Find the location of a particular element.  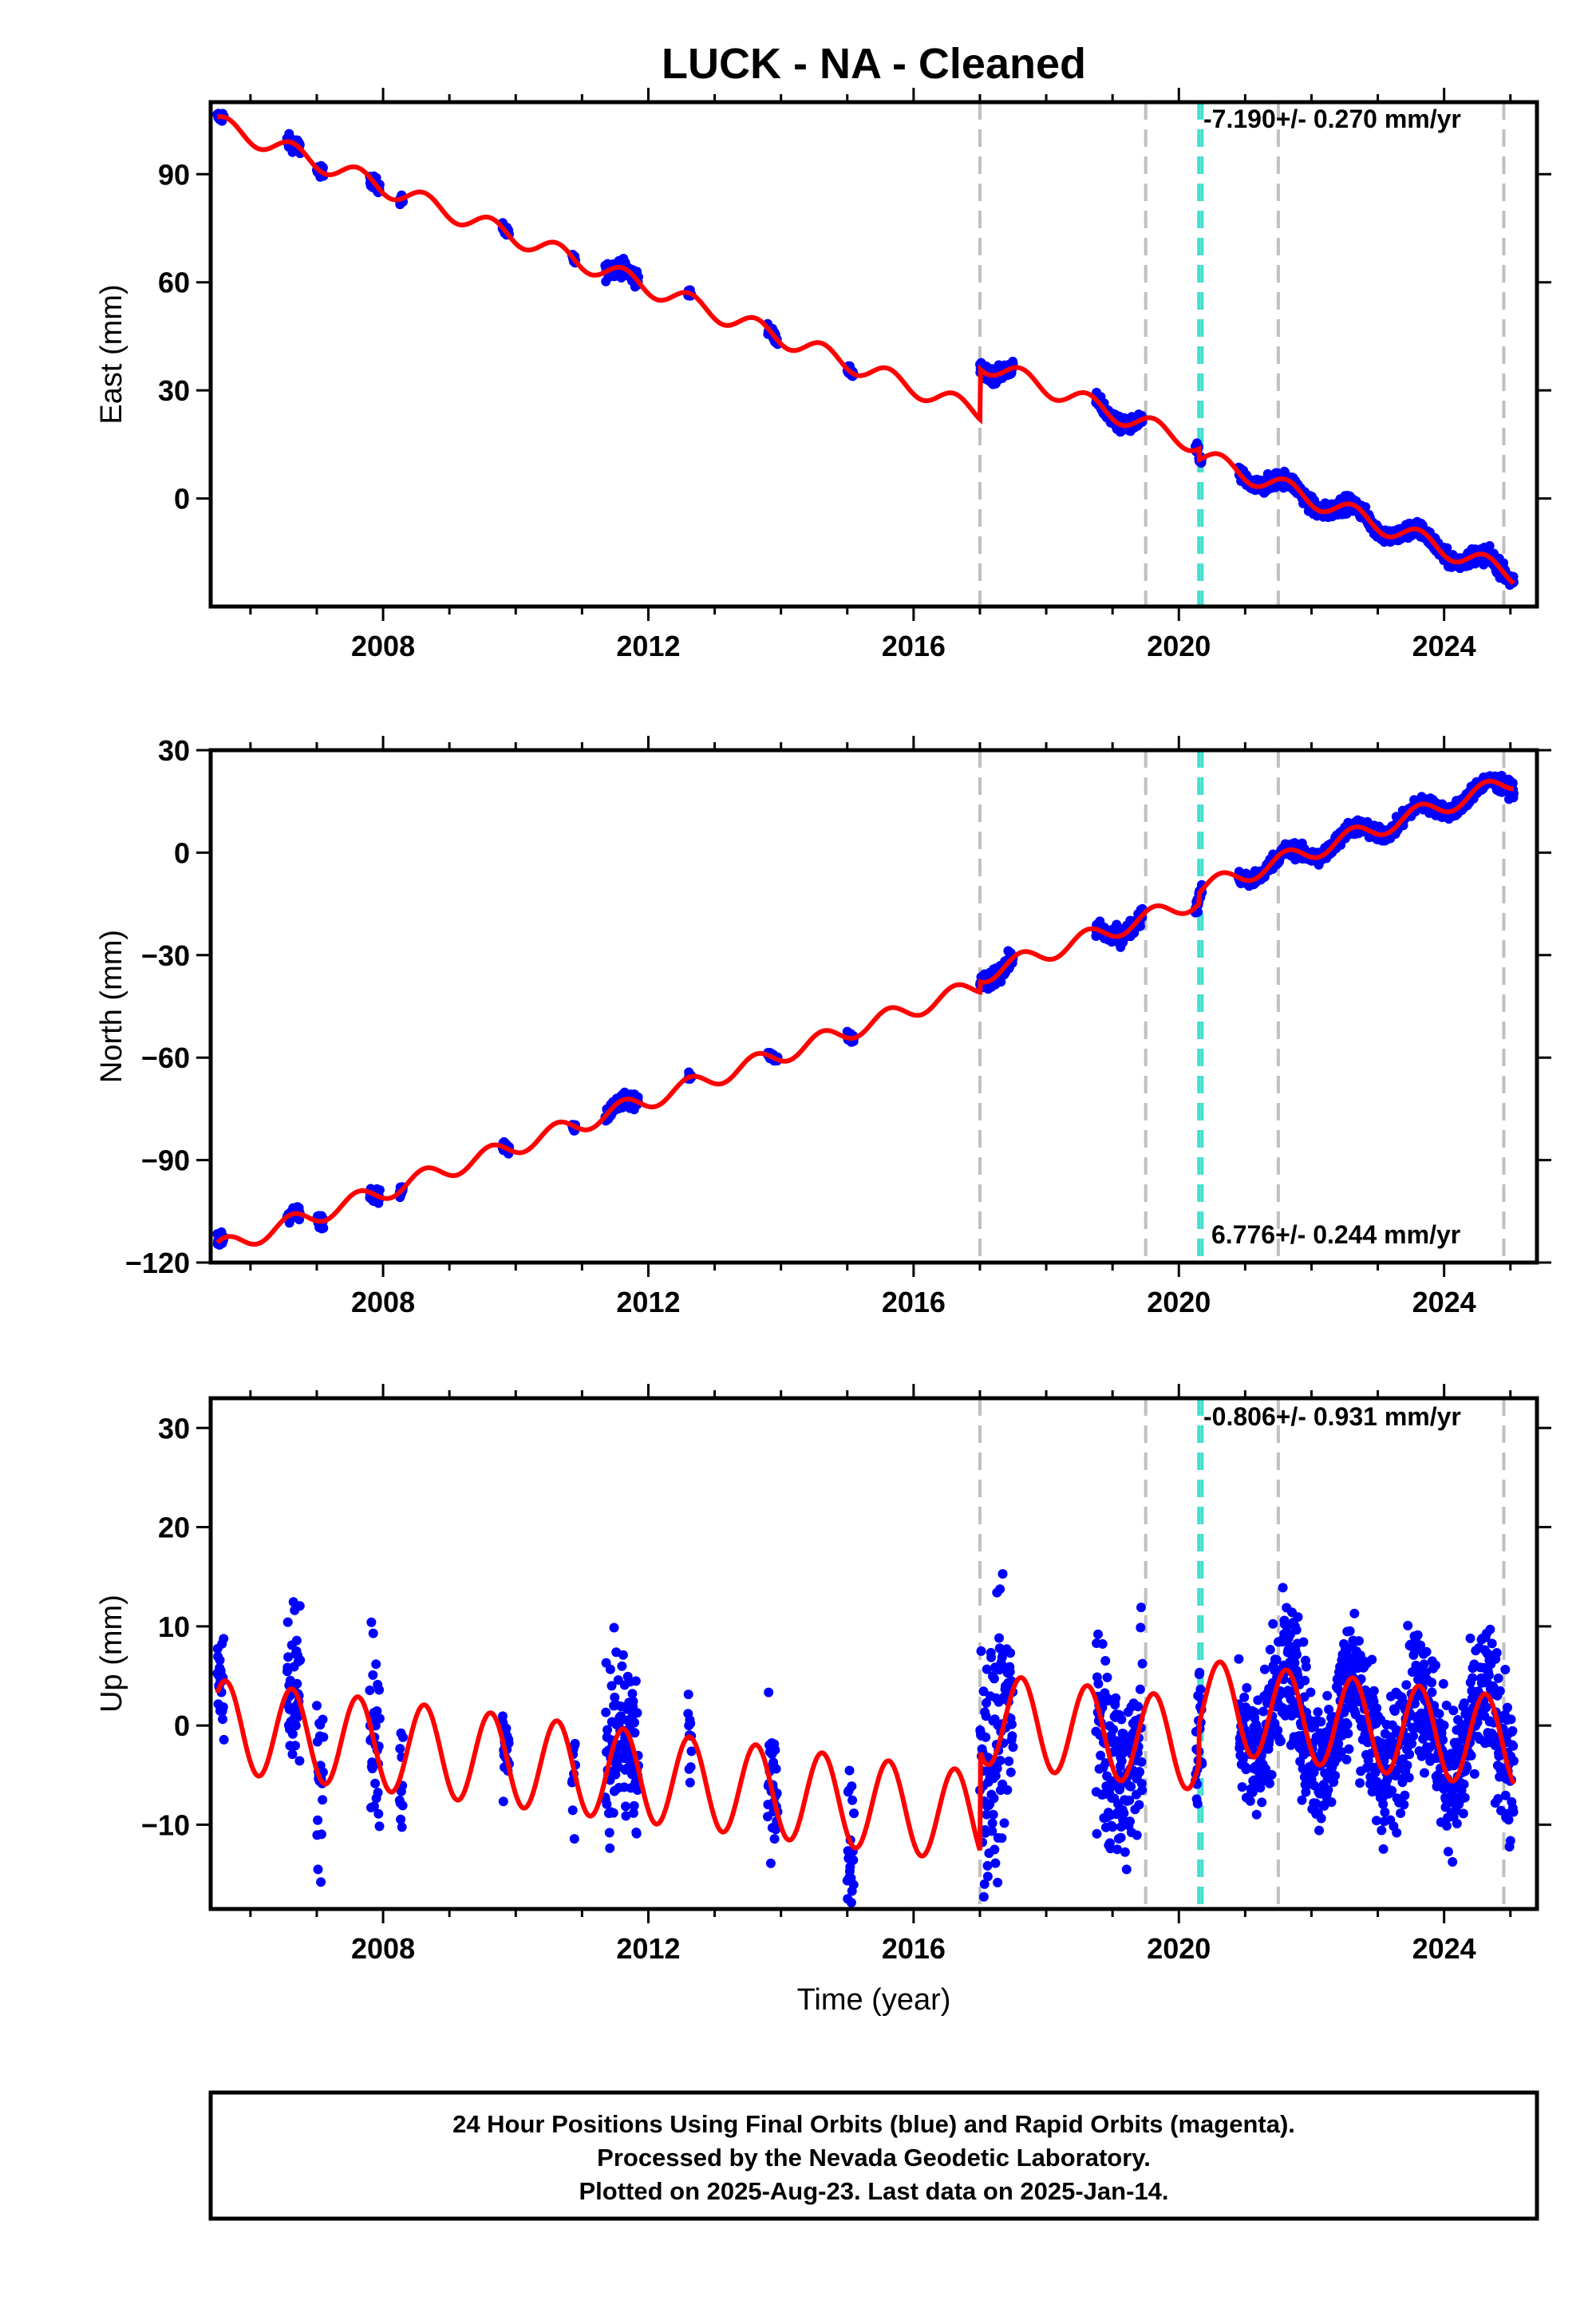

y-tick-label: 20 is located at coordinates (174, 1528).